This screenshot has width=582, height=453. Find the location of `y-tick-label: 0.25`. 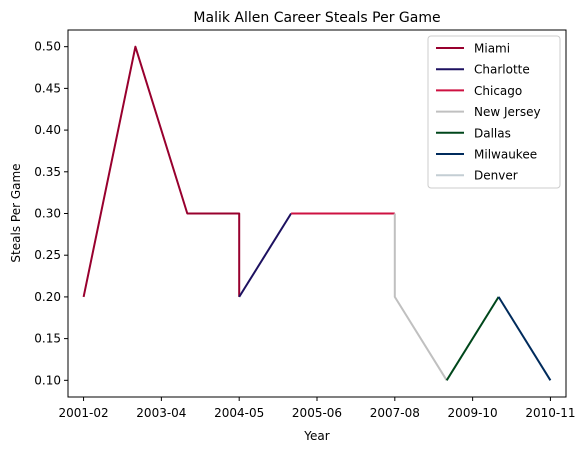

y-tick-label: 0.25 is located at coordinates (47, 255).